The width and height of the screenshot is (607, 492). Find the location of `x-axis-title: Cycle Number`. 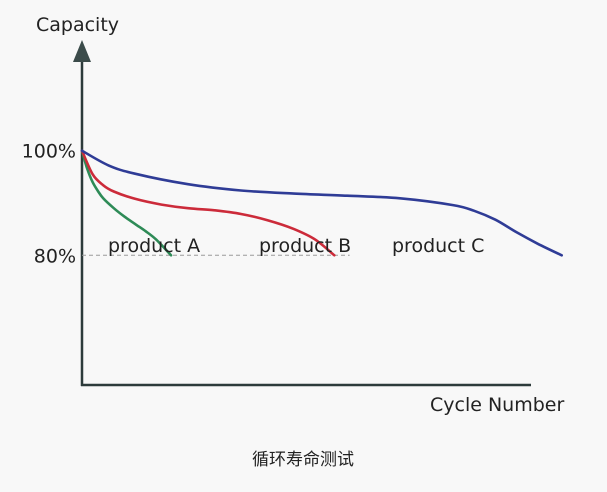

x-axis-title: Cycle Number is located at coordinates (497, 405).